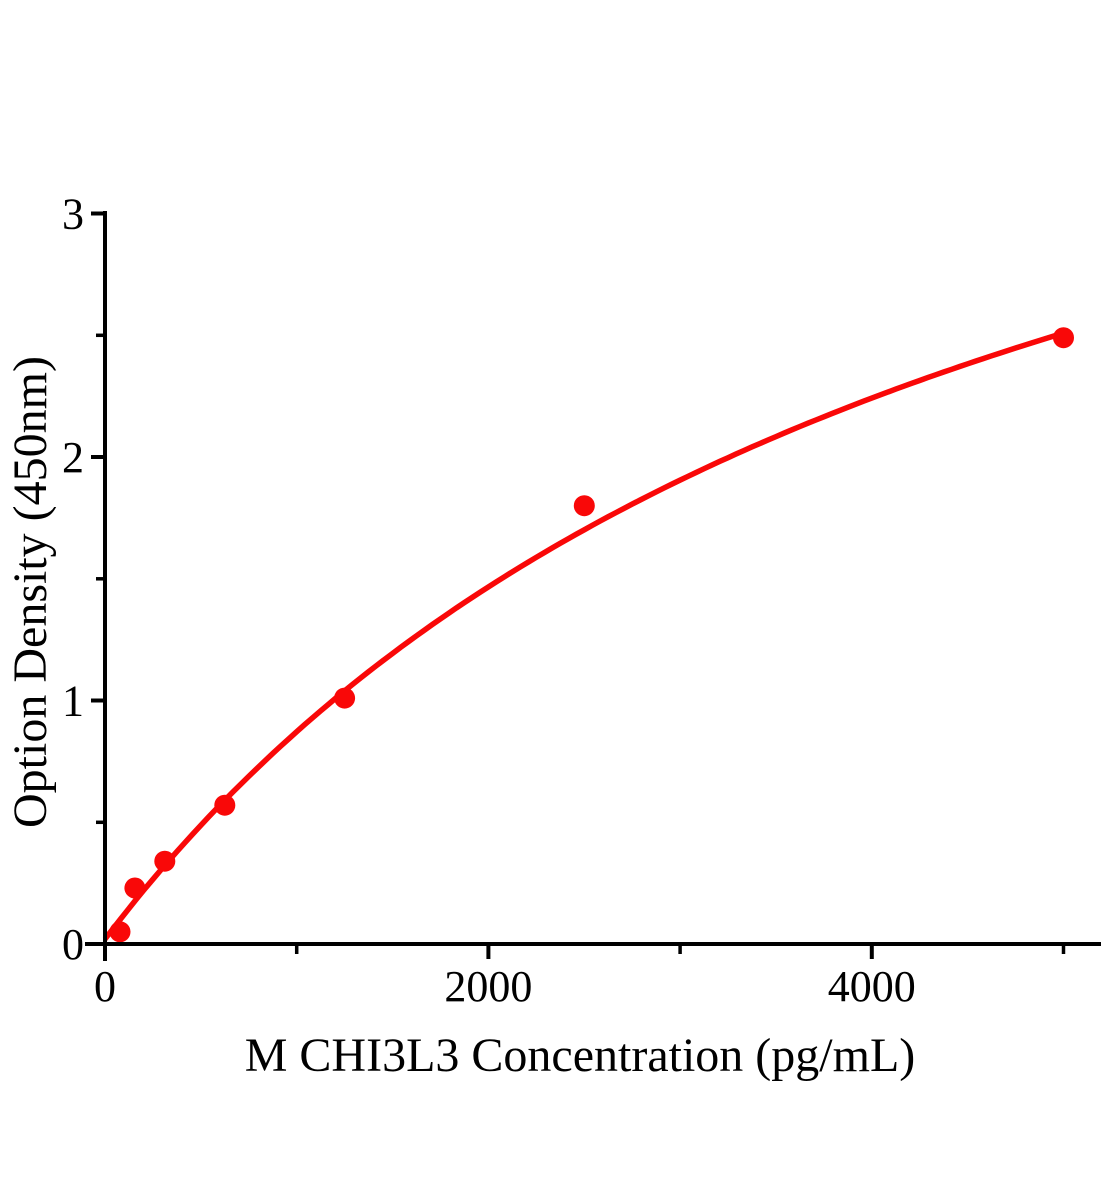 This screenshot has width=1104, height=1200. What do you see at coordinates (73, 944) in the screenshot?
I see `y-tick-label: 0` at bounding box center [73, 944].